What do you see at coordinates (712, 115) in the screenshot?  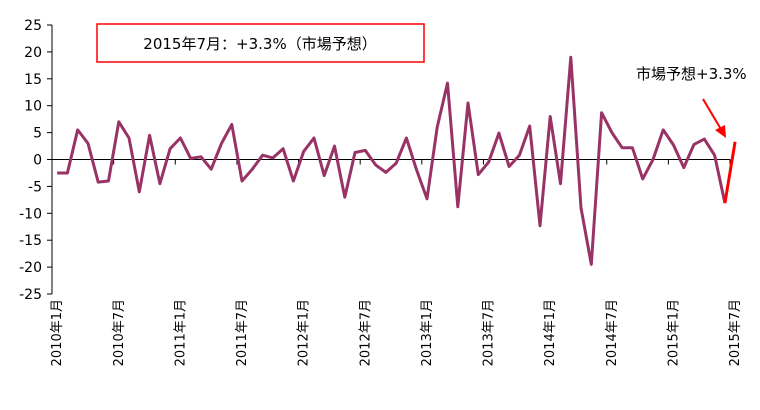 I see `forecast-arrow-shaft` at bounding box center [712, 115].